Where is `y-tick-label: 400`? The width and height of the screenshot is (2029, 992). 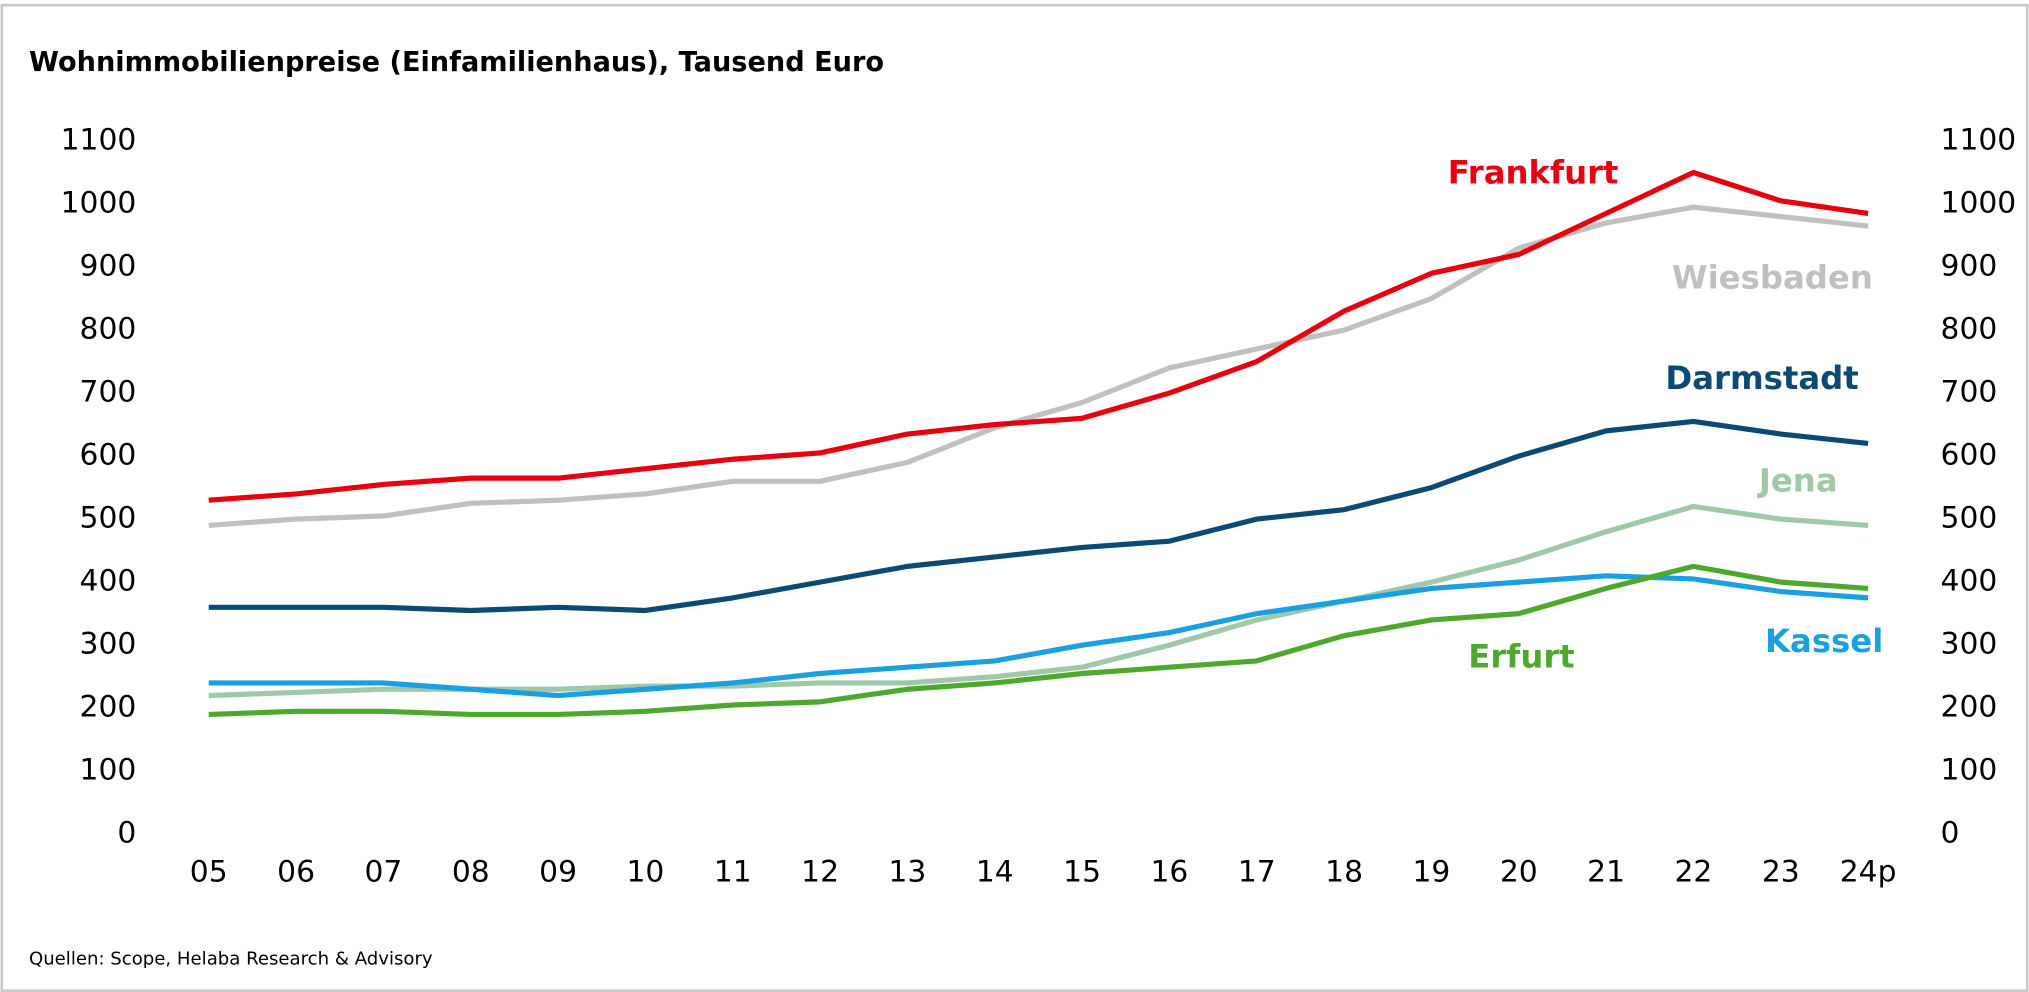 y-tick-label: 400 is located at coordinates (108, 581).